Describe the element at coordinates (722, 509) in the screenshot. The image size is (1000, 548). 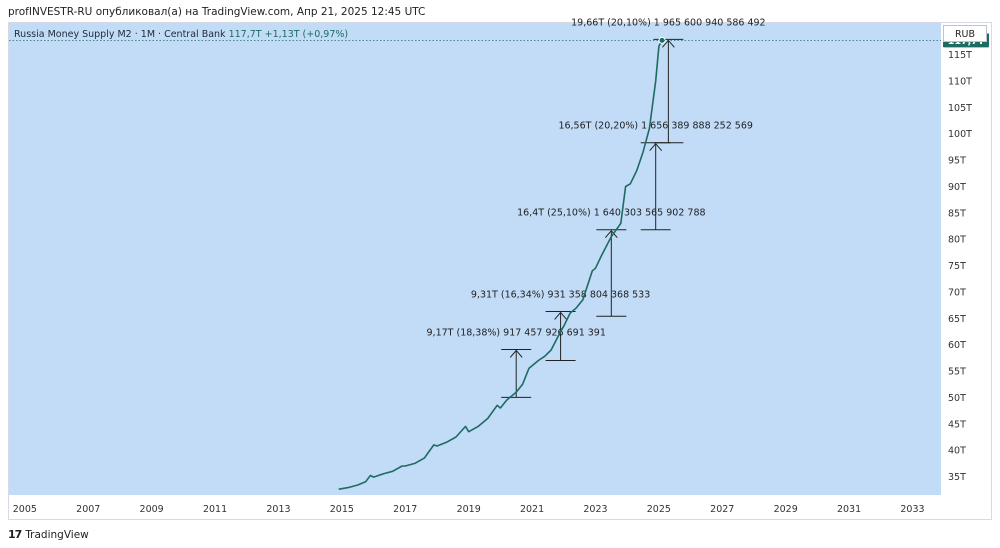
I see `x-tick-label: 2027` at that location.